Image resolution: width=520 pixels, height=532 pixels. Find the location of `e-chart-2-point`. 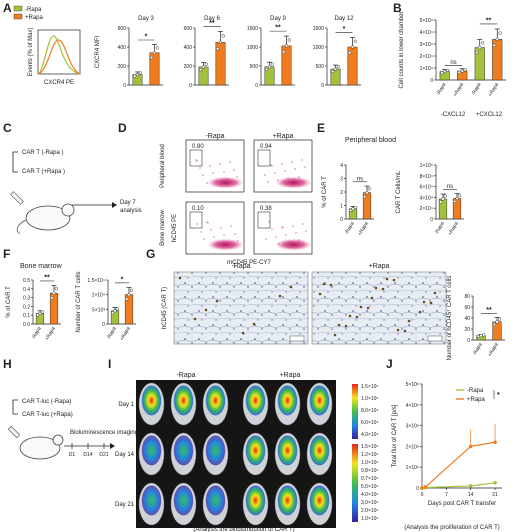

e-chart-2-point is located at coordinates (443, 199).